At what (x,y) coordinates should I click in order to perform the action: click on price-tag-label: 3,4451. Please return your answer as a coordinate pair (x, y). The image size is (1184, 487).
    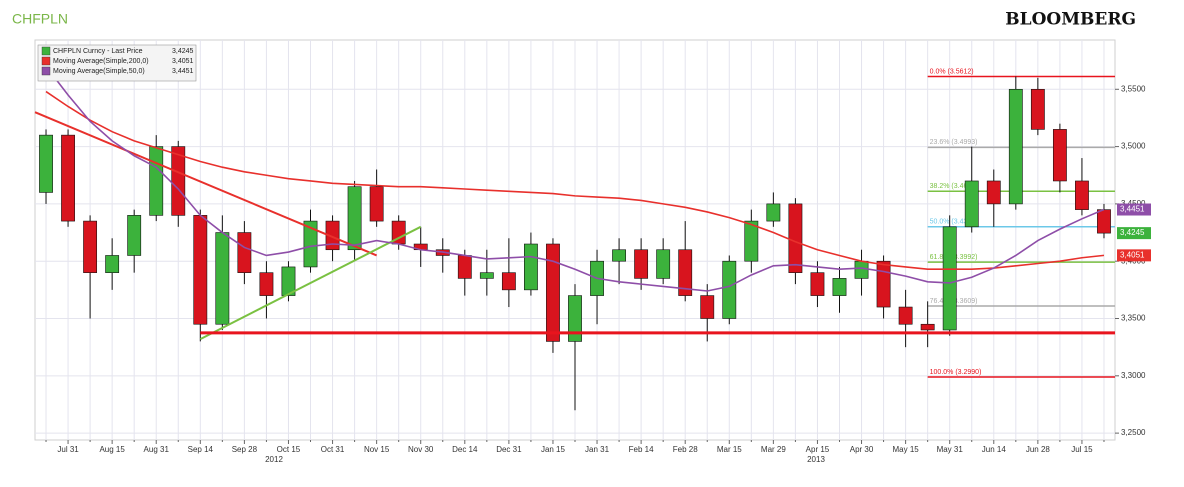
    Looking at the image, I should click on (1132, 209).